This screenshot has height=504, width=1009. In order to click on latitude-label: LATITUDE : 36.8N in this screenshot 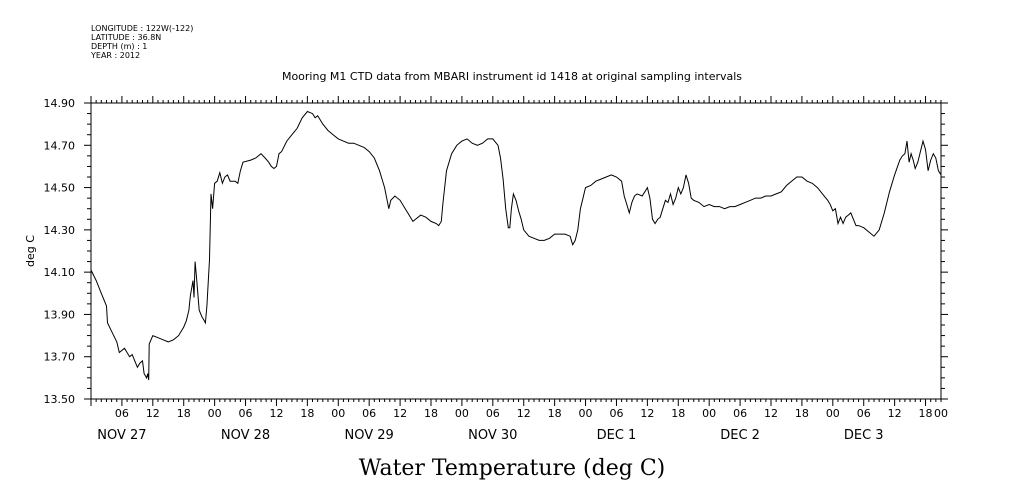, I will do `click(126, 37)`.